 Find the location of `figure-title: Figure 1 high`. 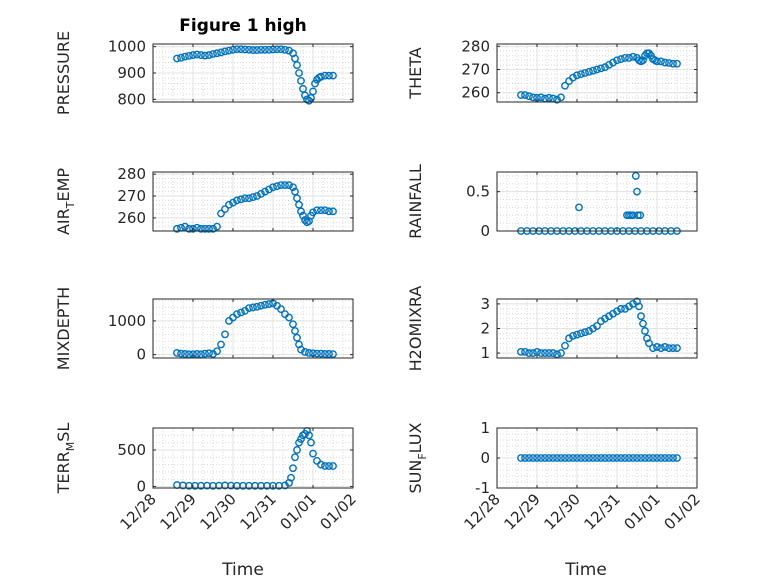

figure-title: Figure 1 high is located at coordinates (243, 26).